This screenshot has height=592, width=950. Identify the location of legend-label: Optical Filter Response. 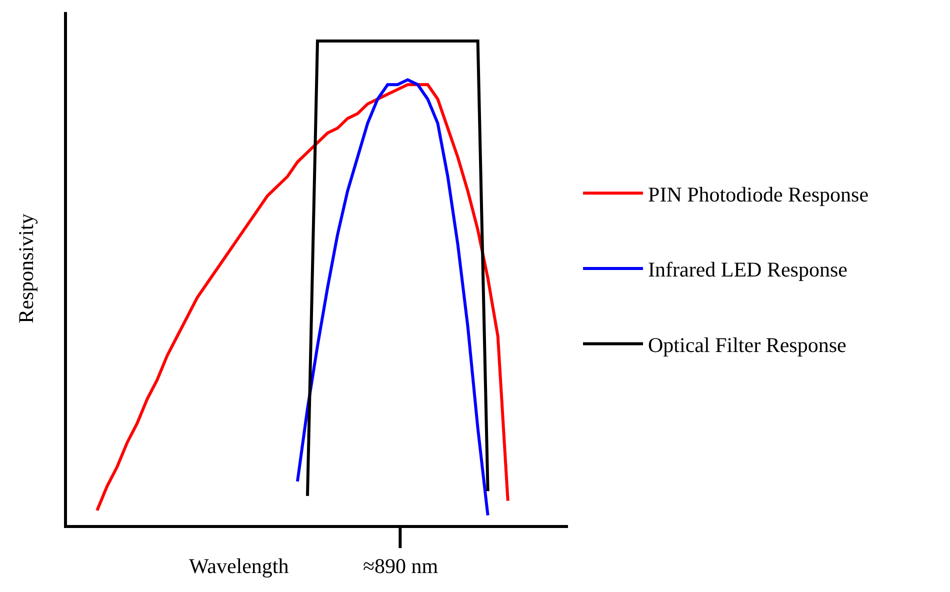
(747, 344).